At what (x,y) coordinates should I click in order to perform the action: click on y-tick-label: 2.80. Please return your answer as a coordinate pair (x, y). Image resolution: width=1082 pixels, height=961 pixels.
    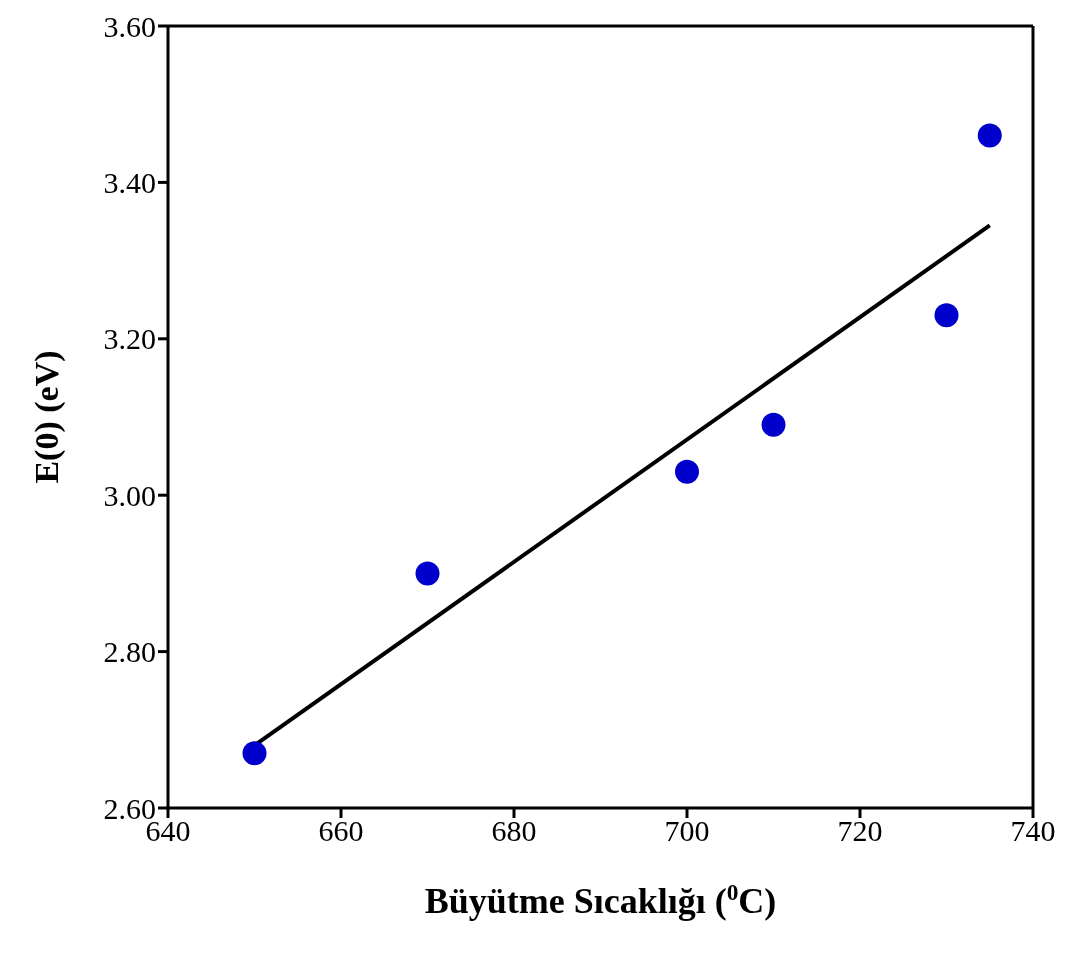
    Looking at the image, I should click on (129, 652).